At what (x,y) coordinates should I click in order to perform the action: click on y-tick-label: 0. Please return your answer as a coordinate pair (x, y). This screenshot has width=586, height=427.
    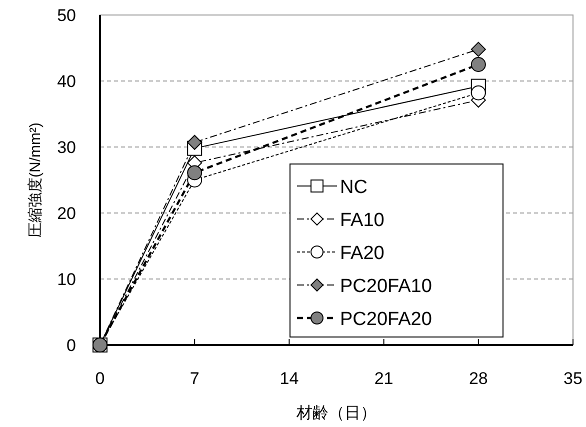
    Looking at the image, I should click on (71, 345).